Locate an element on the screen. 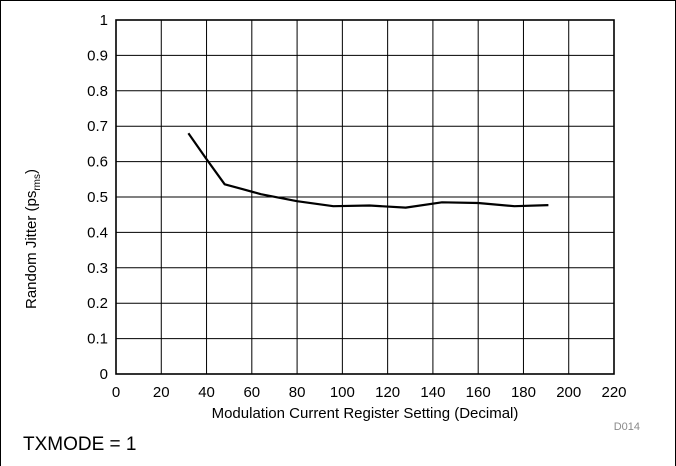 Image resolution: width=676 pixels, height=466 pixels. y-tick-label: 1 is located at coordinates (104, 20).